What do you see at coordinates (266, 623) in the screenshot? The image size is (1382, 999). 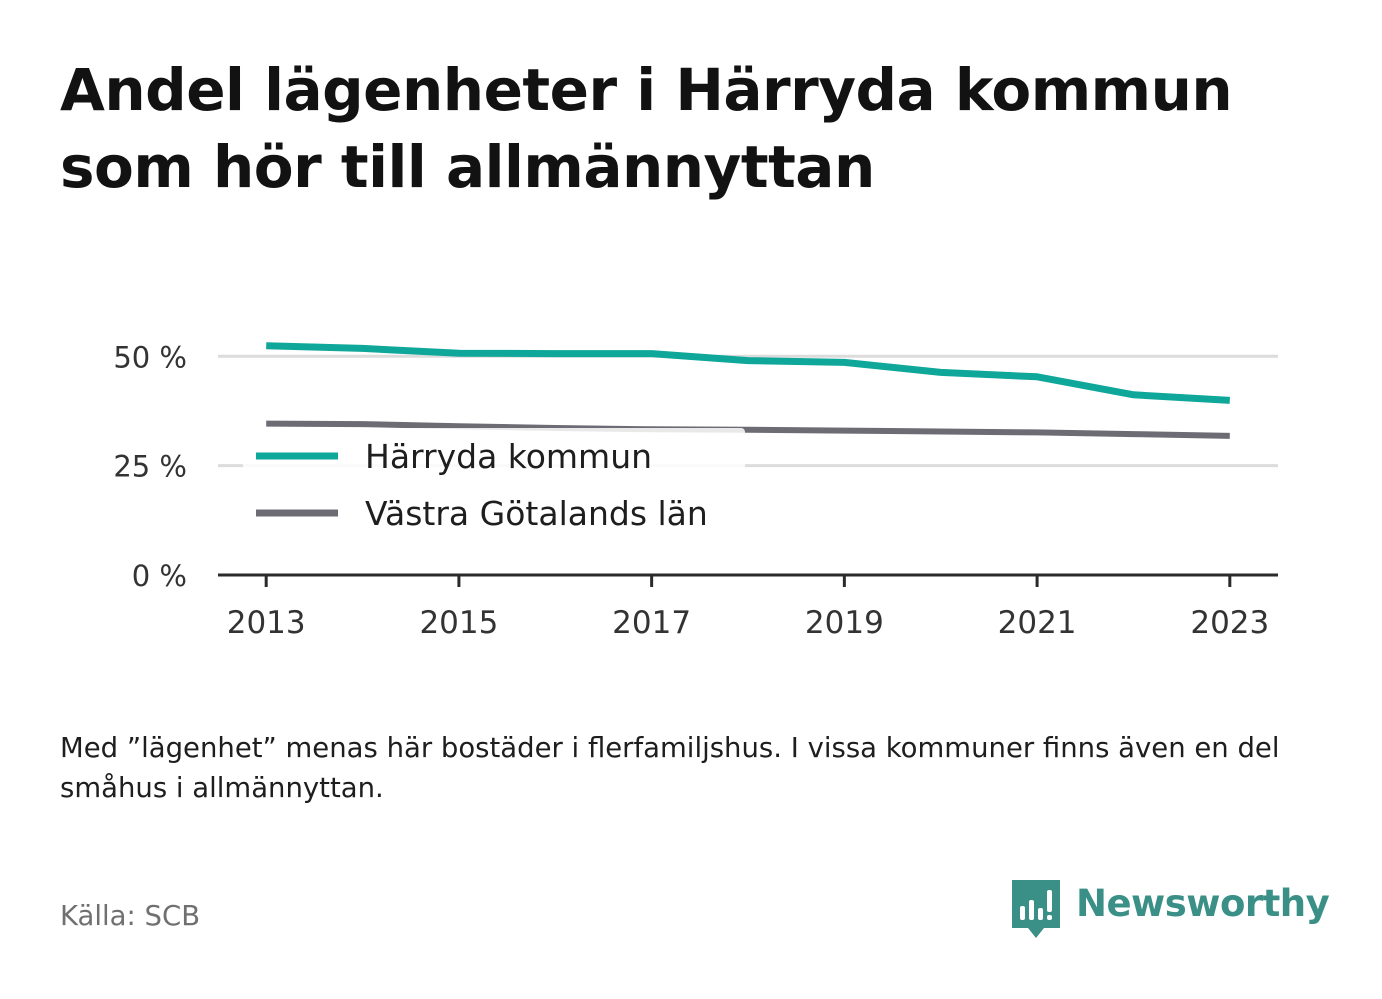 I see `x-tick-label: 2013` at bounding box center [266, 623].